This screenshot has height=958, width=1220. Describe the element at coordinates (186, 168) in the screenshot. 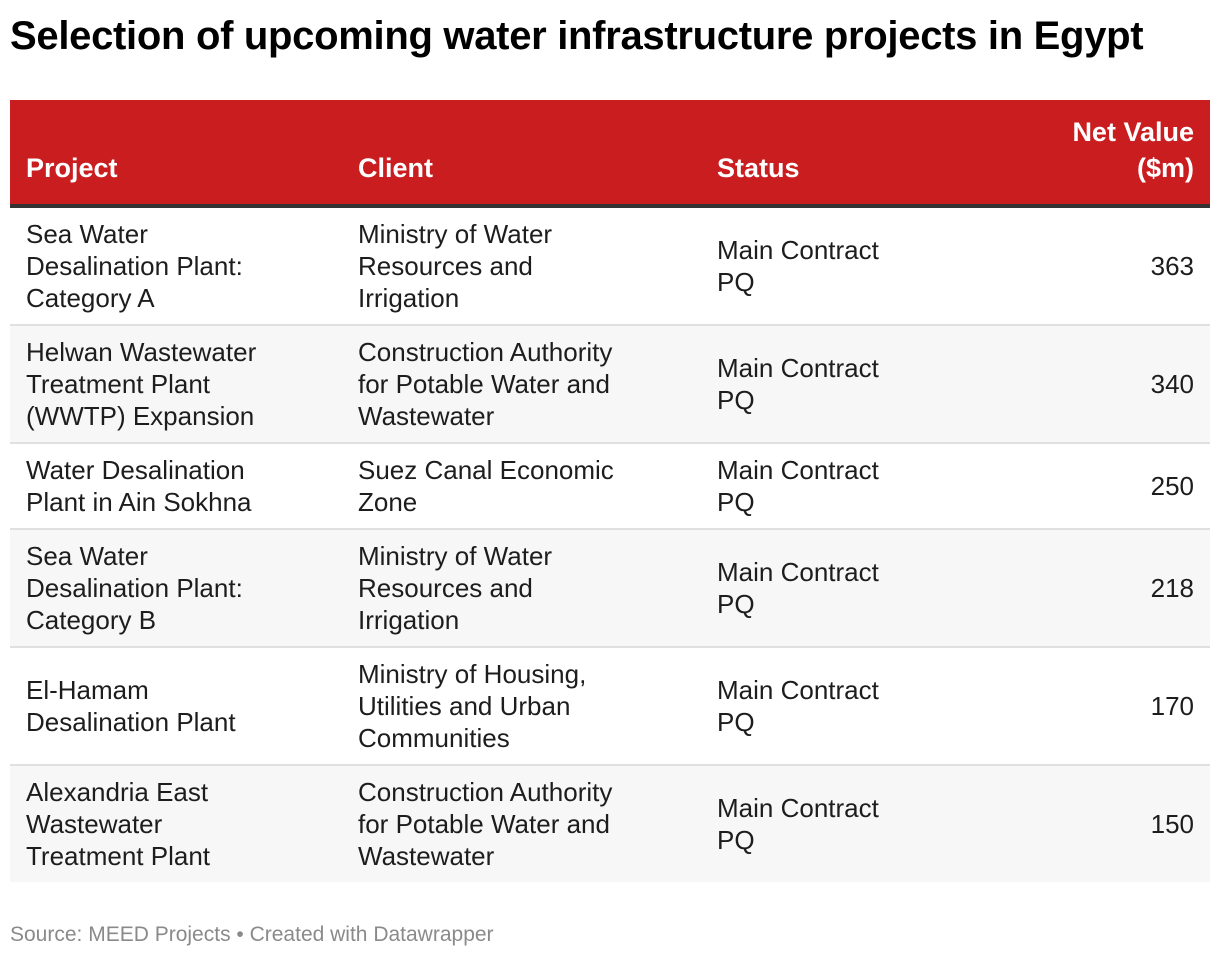

I see `column-header-project: Project` at that location.